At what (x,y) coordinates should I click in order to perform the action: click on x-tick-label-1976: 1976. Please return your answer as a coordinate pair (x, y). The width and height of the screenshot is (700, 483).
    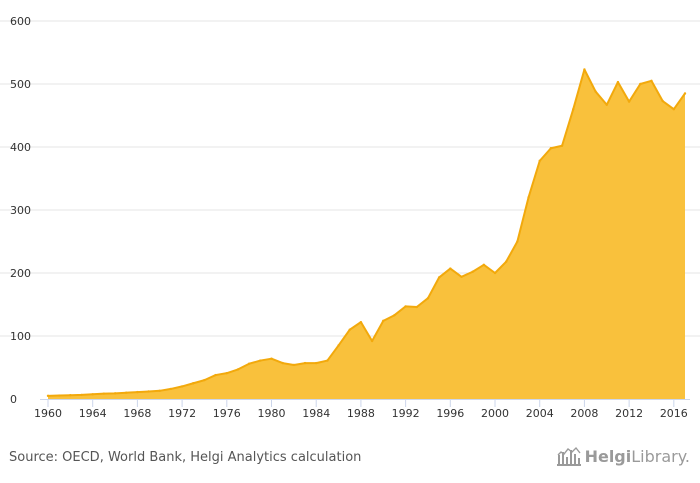
    Looking at the image, I should click on (227, 413).